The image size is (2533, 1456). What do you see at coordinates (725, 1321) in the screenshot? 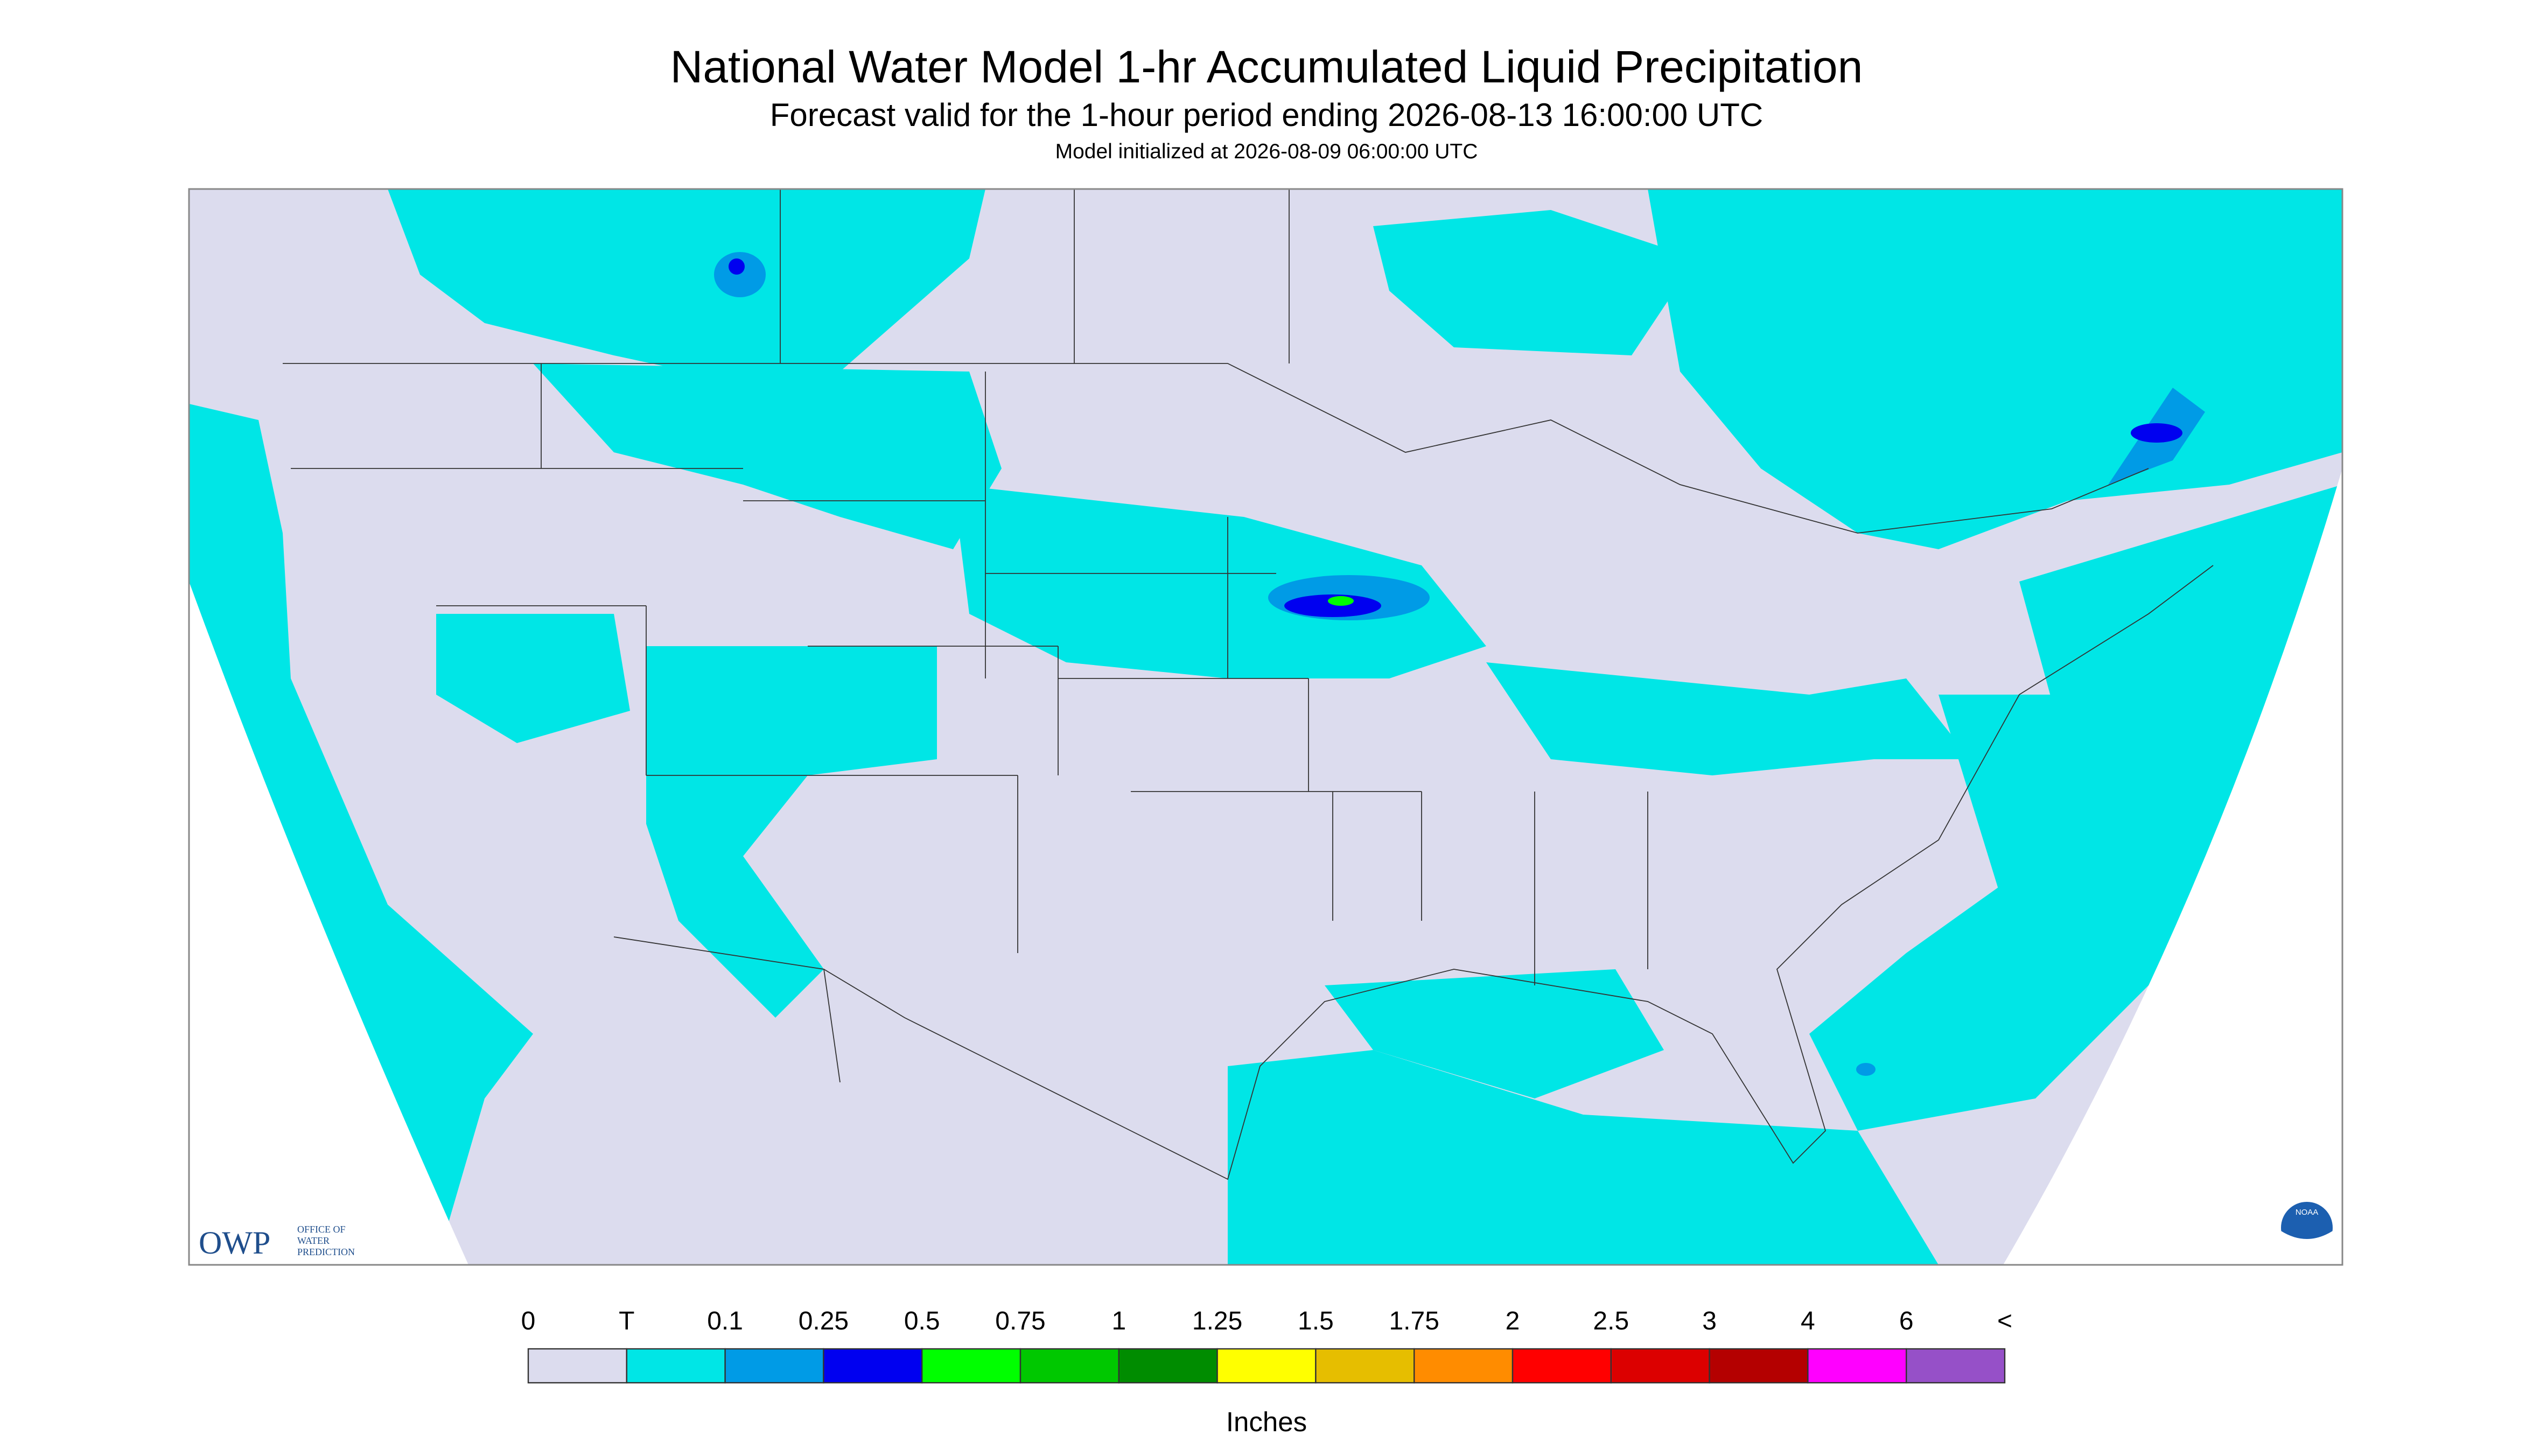
I see `legend-label: 0.1` at bounding box center [725, 1321].